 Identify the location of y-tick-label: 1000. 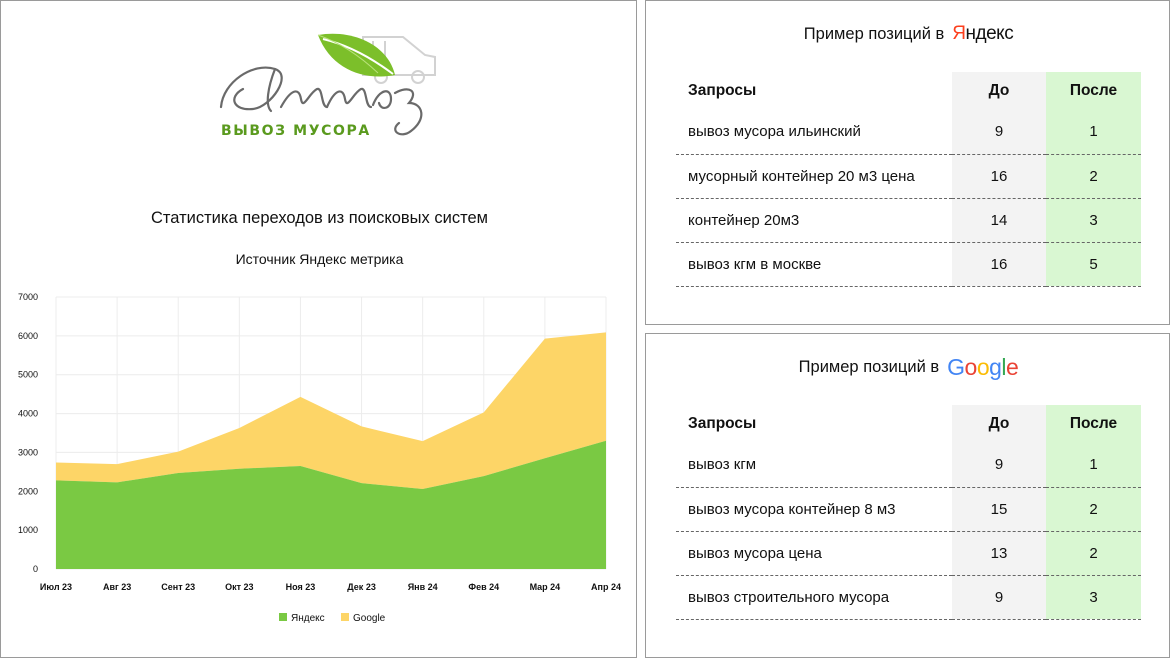
(28, 530).